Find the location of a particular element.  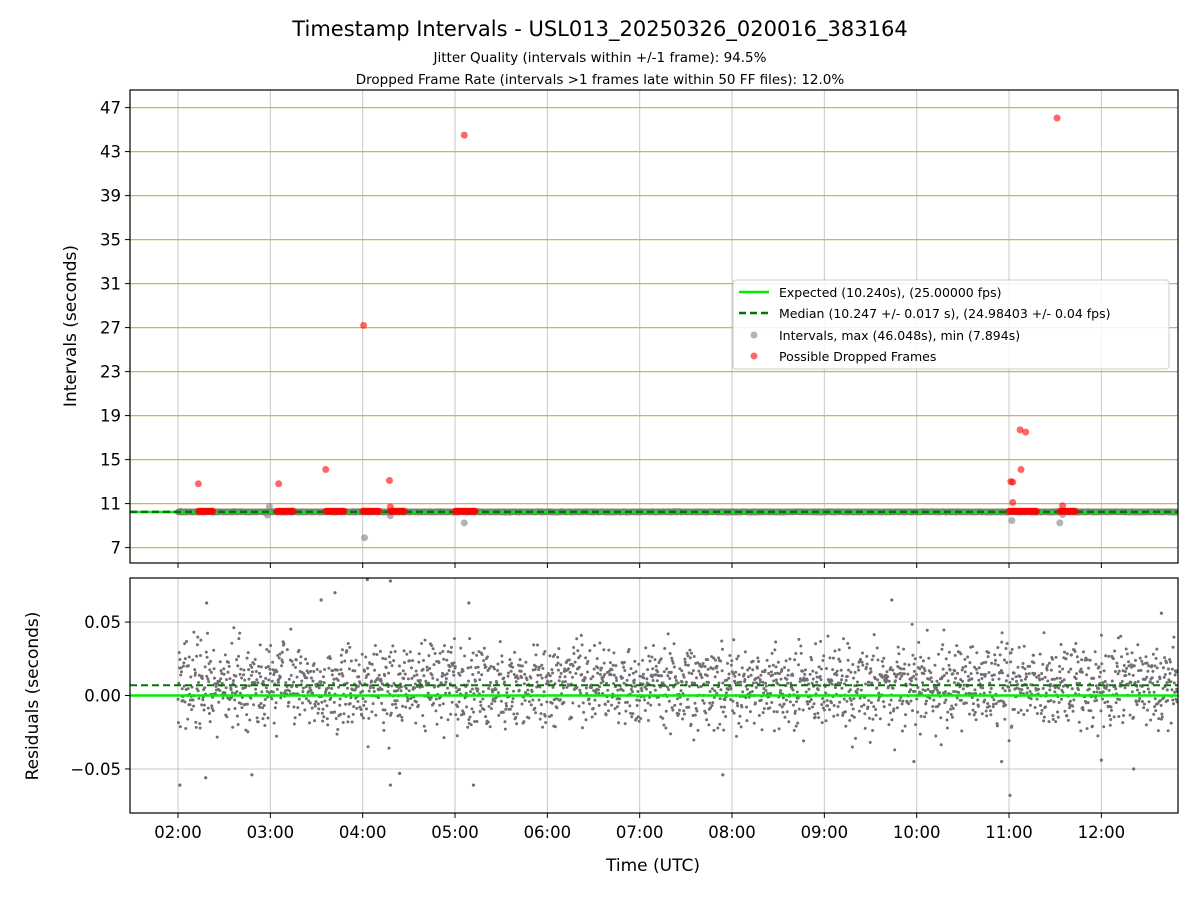

intervals-ytick-label-5: 27 is located at coordinates (110, 328).